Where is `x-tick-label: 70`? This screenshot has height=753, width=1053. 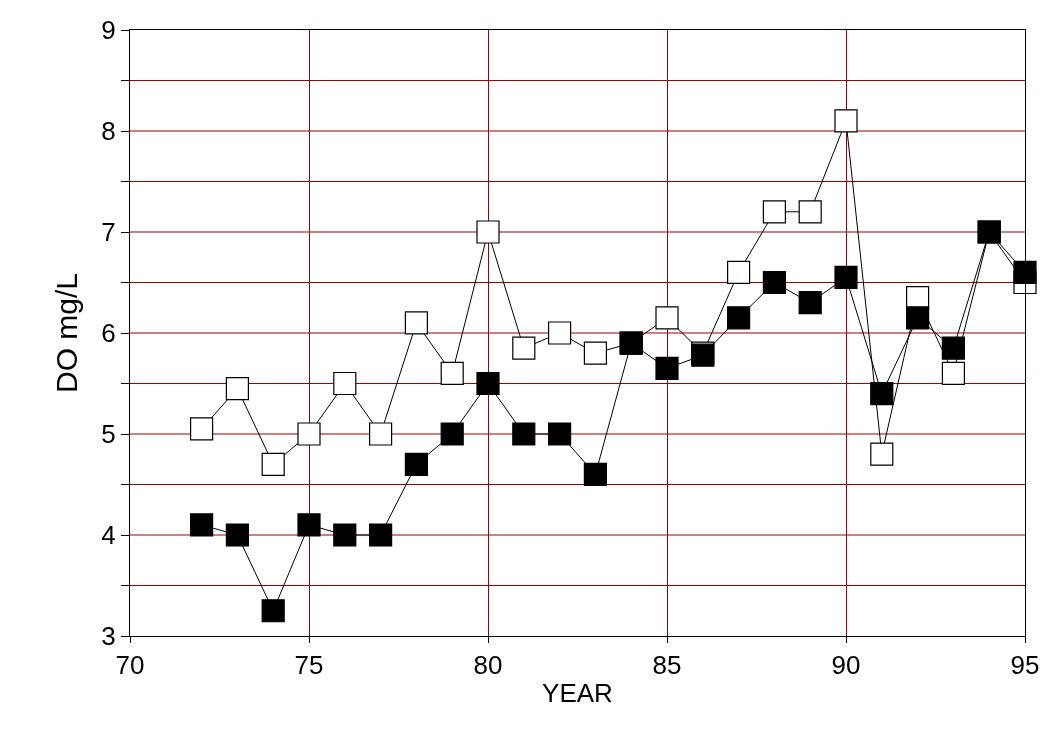
x-tick-label: 70 is located at coordinates (130, 665).